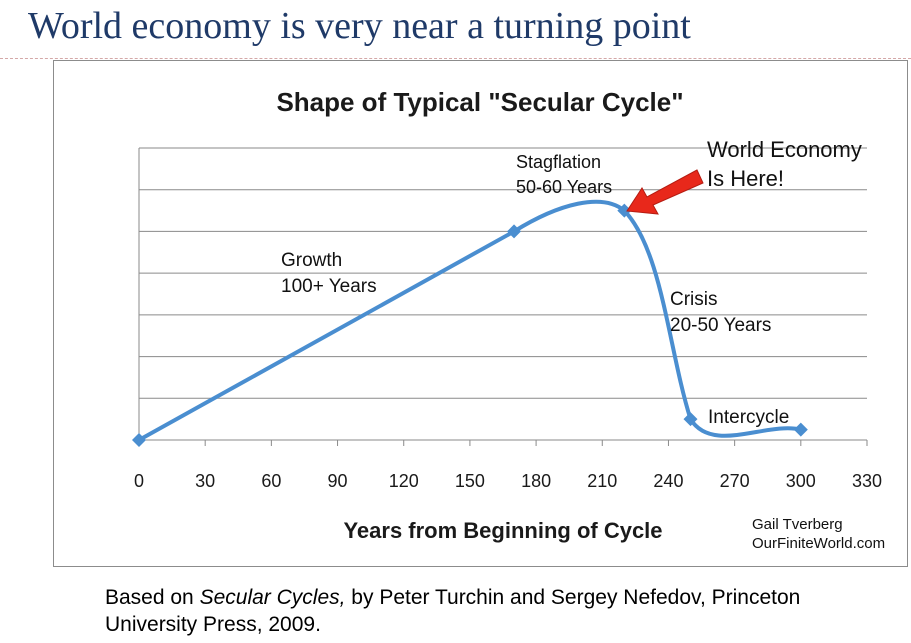  Describe the element at coordinates (502, 530) in the screenshot. I see `x-axis-title: Years from Beginning of Cycle` at that location.